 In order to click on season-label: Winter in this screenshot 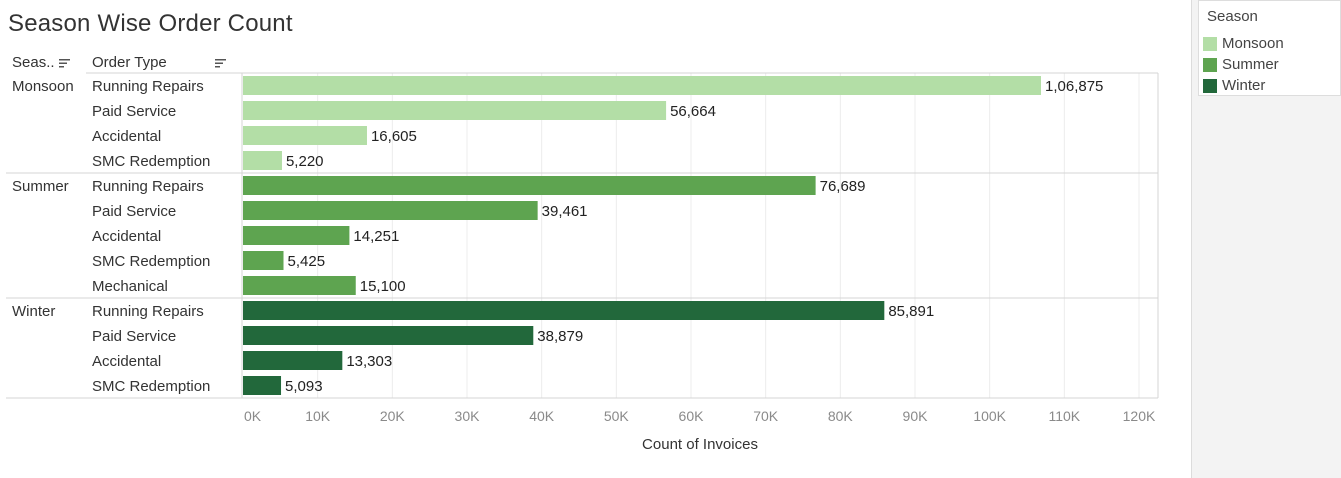, I will do `click(33, 311)`.